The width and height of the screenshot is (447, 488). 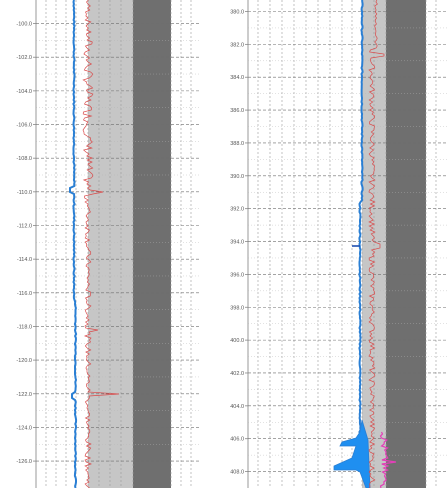 I want to click on depth-tick-label-13: -126.0, so click(x=24, y=462).